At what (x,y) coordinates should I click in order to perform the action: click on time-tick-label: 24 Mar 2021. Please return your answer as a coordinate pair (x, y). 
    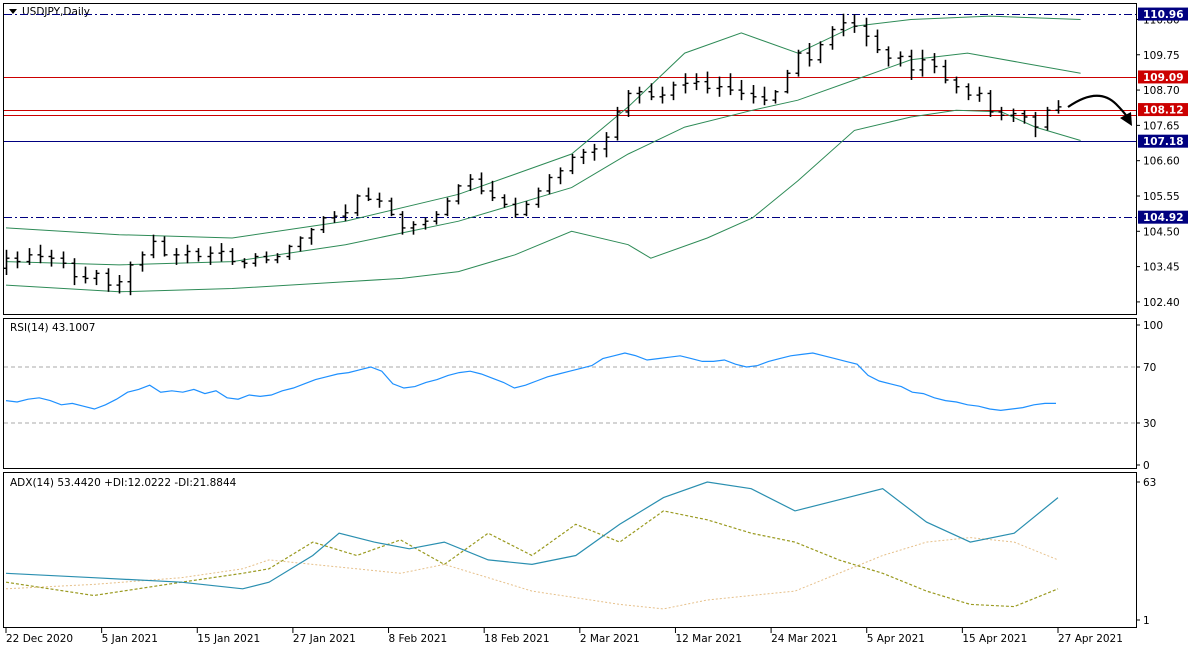
    Looking at the image, I should click on (804, 639).